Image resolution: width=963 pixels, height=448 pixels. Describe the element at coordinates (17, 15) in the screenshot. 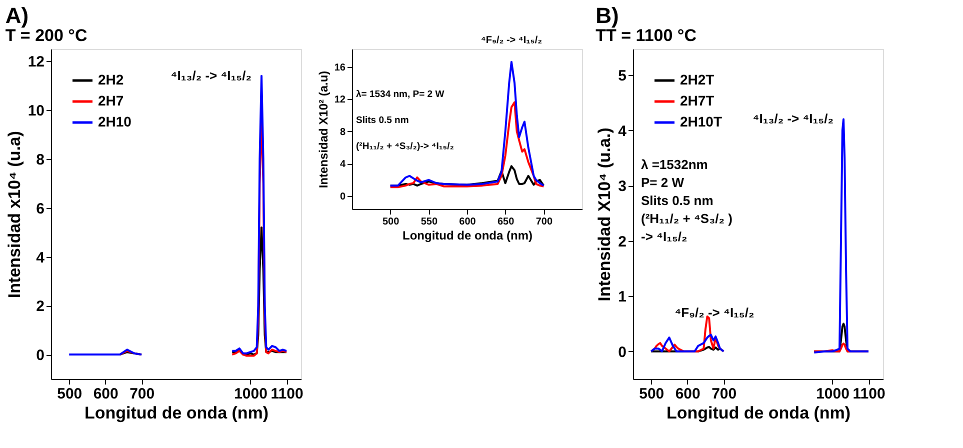

I see `chart-title: A)` at that location.